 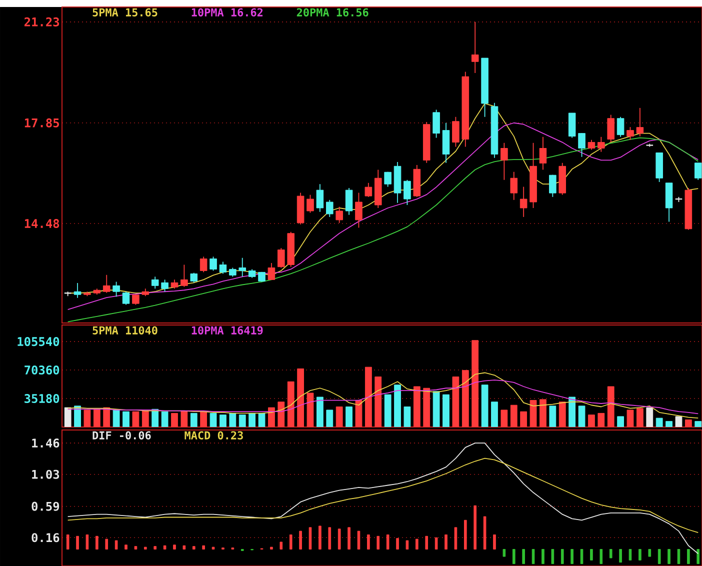 I want to click on y-tick-label: 70360, so click(x=42, y=370).